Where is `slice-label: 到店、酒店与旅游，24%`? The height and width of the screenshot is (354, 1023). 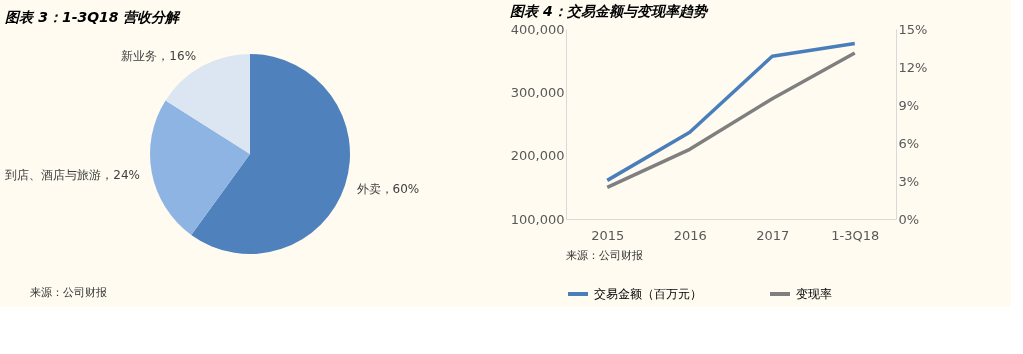 slice-label: 到店、酒店与旅游，24% is located at coordinates (72, 174).